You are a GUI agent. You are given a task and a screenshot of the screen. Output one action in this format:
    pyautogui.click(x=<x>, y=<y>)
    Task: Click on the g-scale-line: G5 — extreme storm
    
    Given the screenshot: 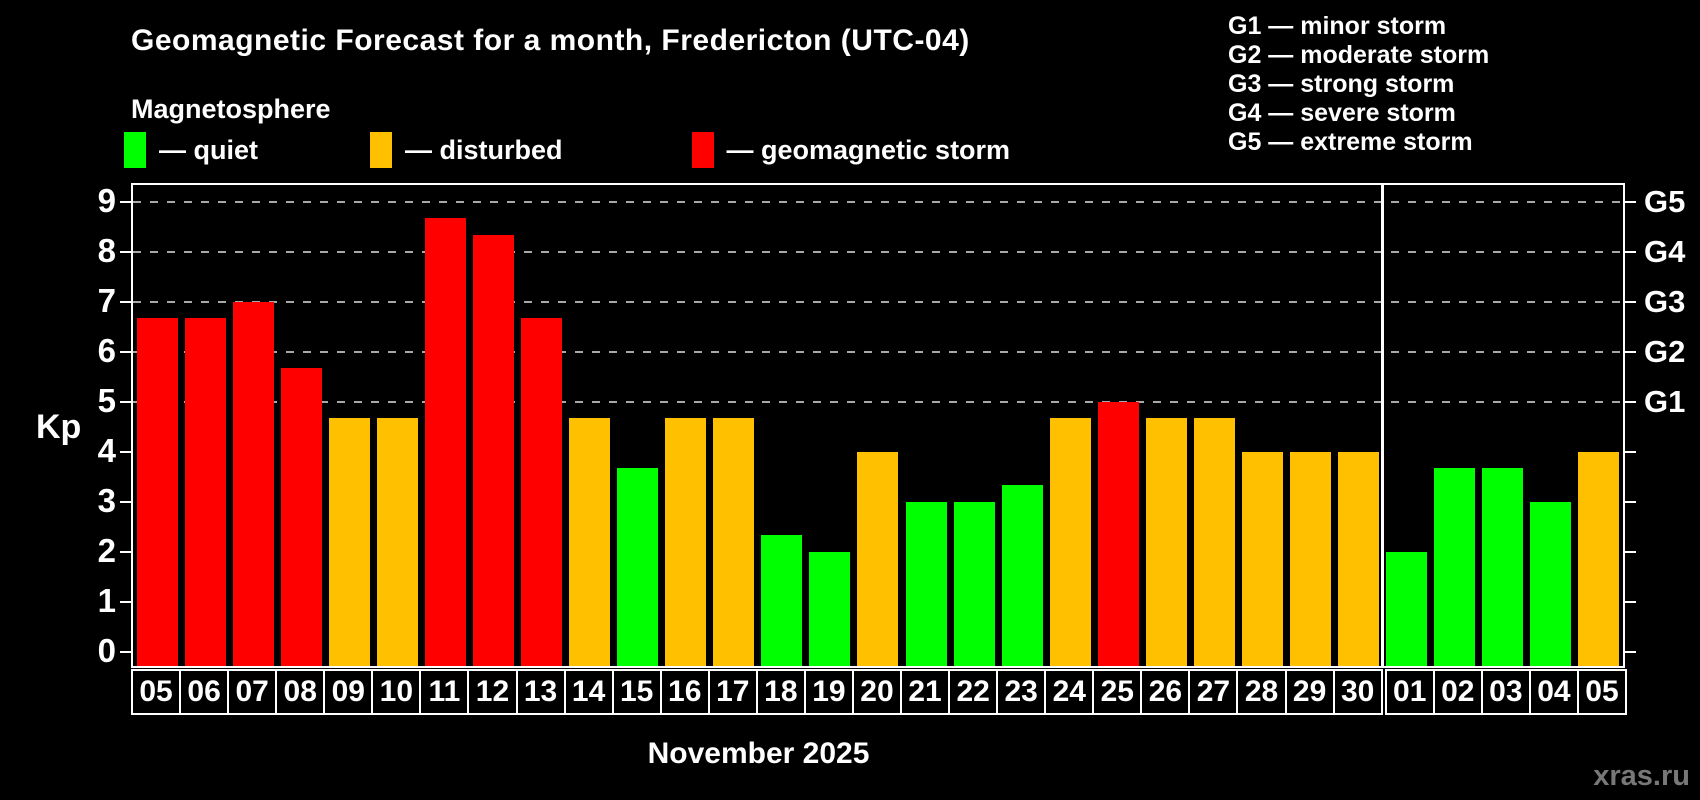 What is the action you would take?
    pyautogui.click(x=1350, y=142)
    